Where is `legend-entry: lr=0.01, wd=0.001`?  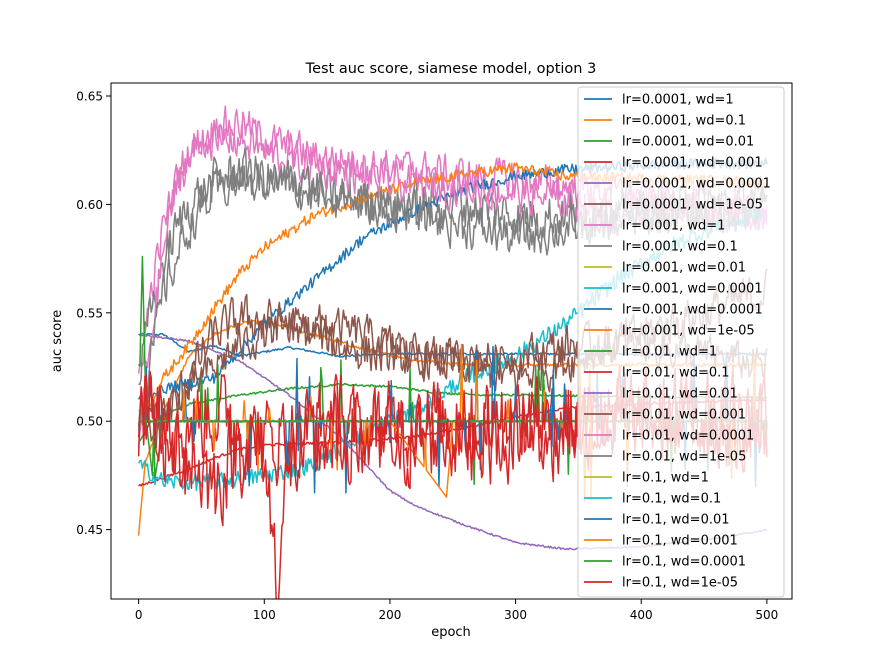
legend-entry: lr=0.01, wd=0.001 is located at coordinates (684, 415).